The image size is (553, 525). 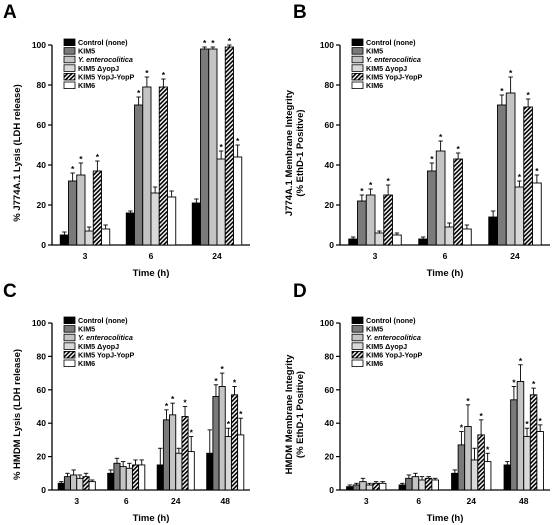 I want to click on y-tick-label: 60, so click(x=42, y=125).